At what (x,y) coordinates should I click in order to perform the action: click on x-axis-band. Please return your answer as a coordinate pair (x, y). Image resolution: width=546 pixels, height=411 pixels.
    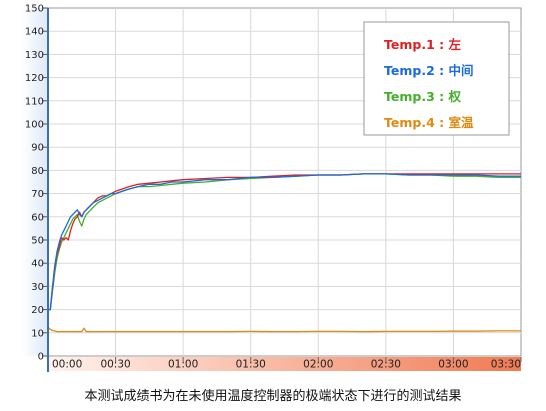
    Looking at the image, I should click on (284, 364).